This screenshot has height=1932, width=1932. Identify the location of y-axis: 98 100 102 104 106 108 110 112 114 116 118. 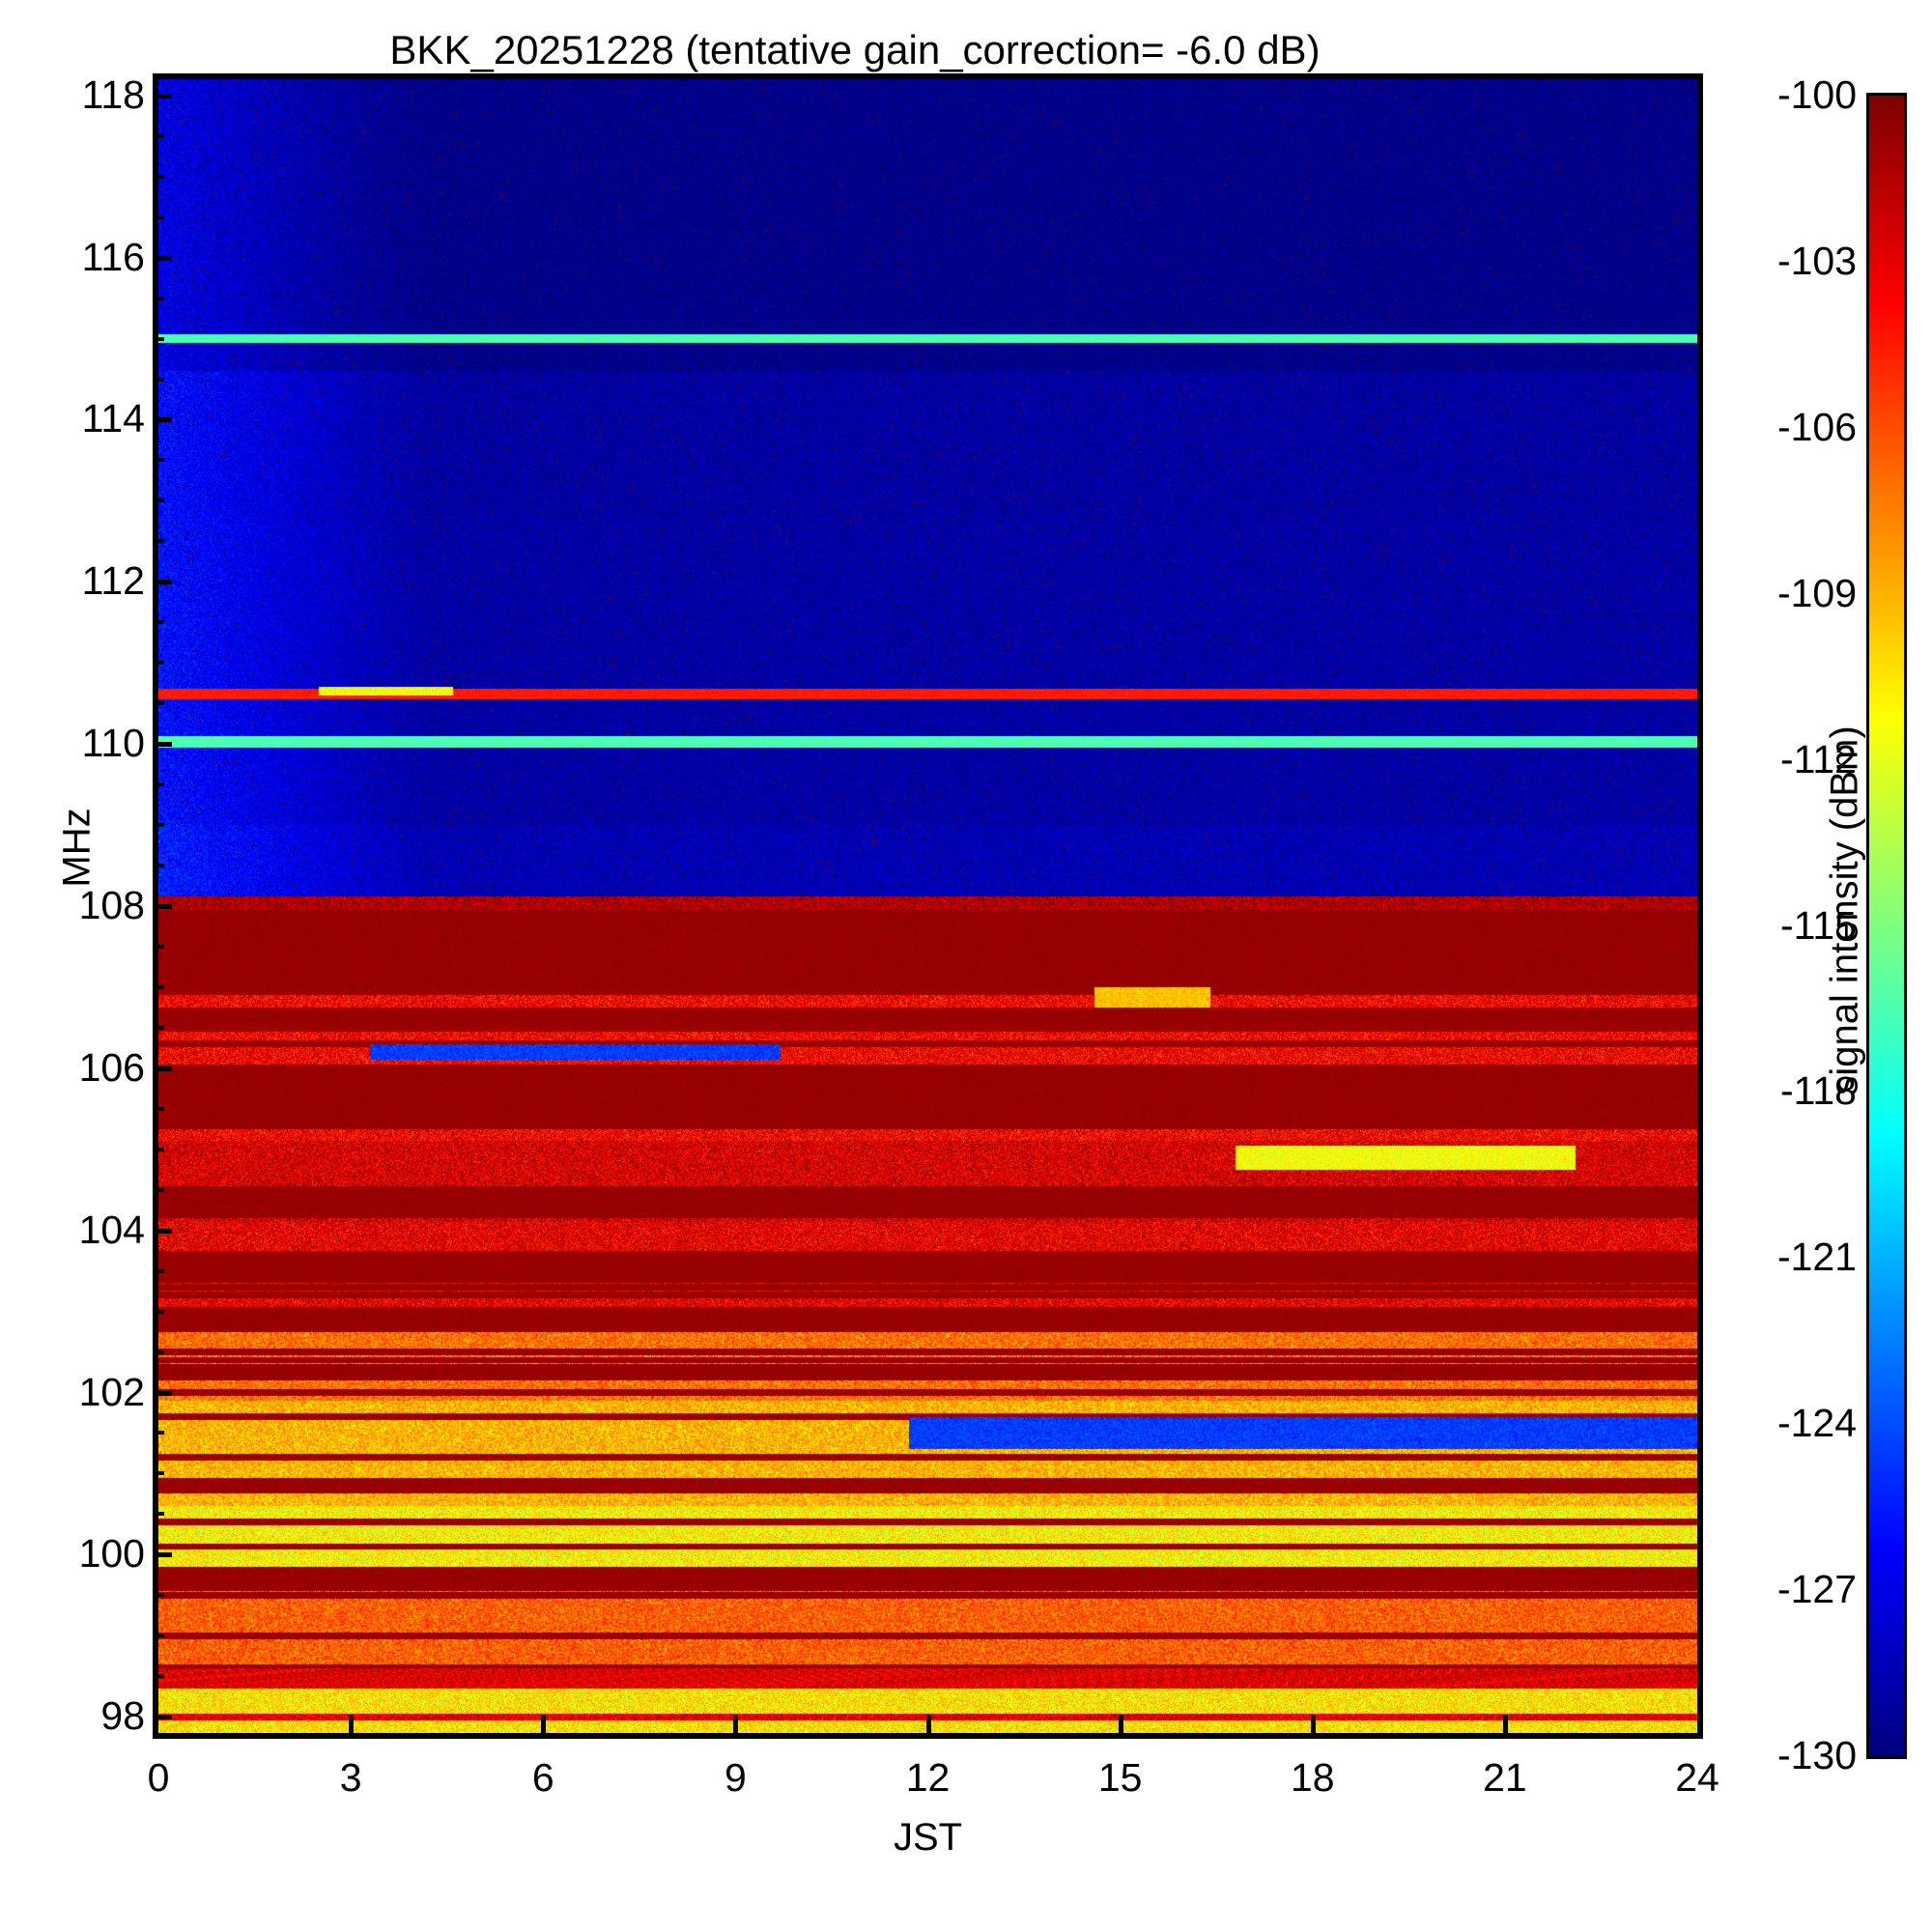
(72, 966).